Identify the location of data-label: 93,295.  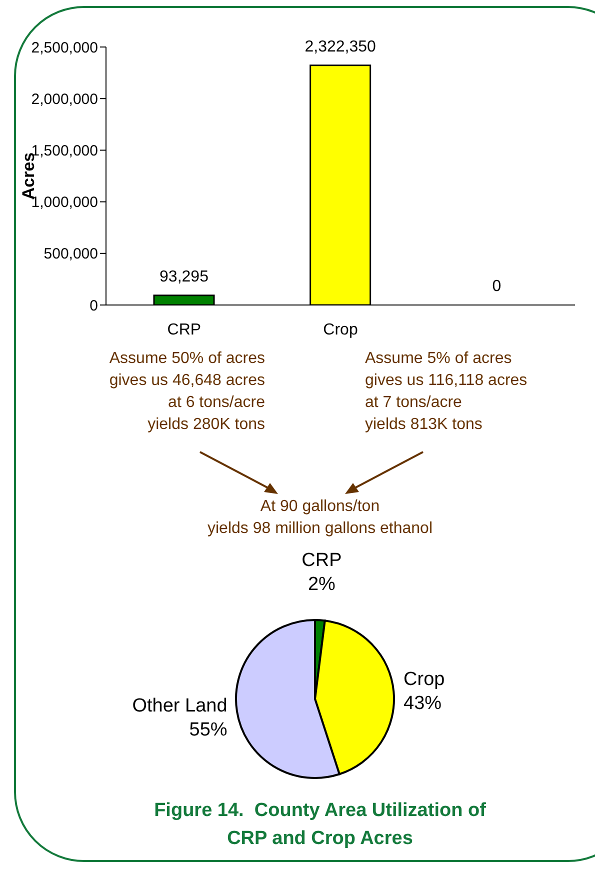
(184, 277).